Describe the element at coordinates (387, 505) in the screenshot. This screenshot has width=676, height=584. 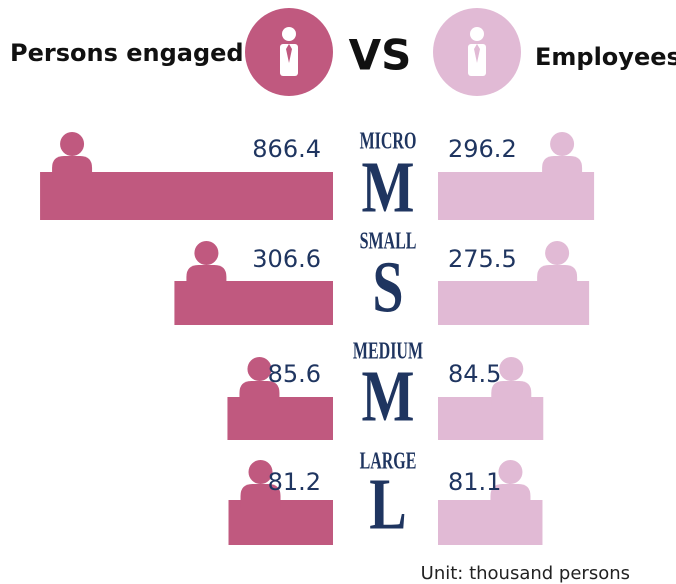
I see `category-letter: L` at that location.